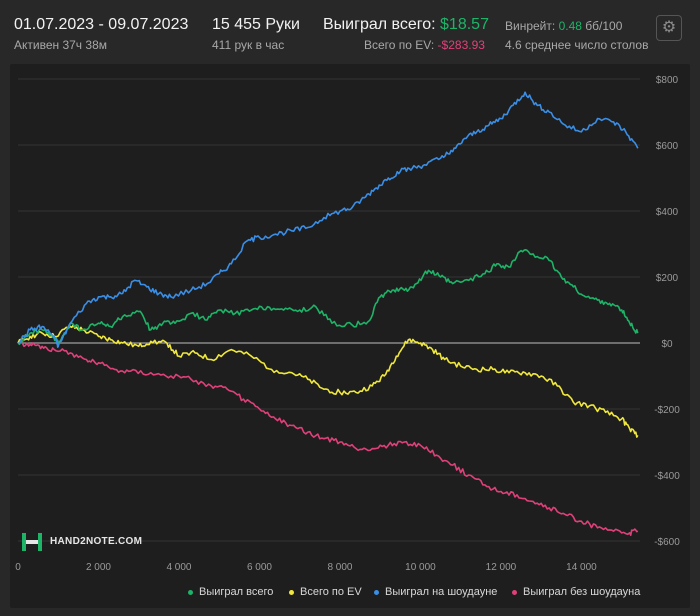  I want to click on ev-total: Всего по EV: -$283.93, so click(424, 45).